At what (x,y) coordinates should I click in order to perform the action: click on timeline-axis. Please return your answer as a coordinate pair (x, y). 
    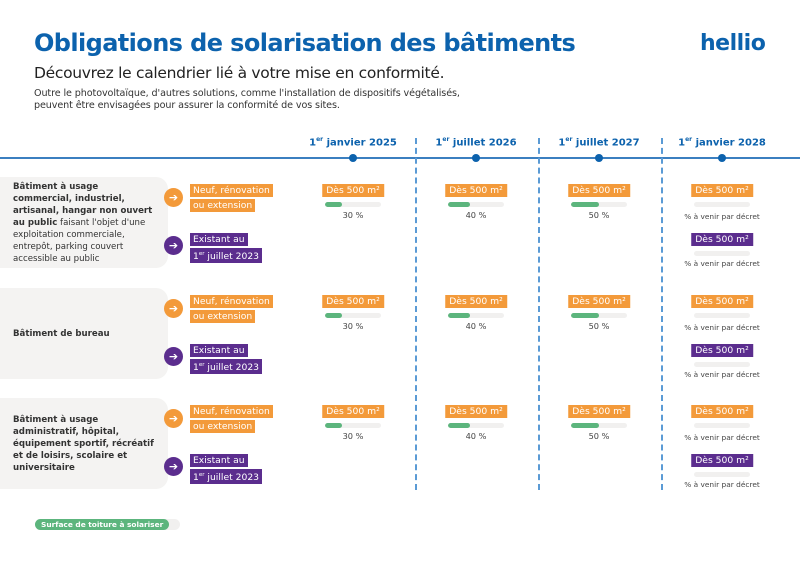
    Looking at the image, I should click on (400, 158).